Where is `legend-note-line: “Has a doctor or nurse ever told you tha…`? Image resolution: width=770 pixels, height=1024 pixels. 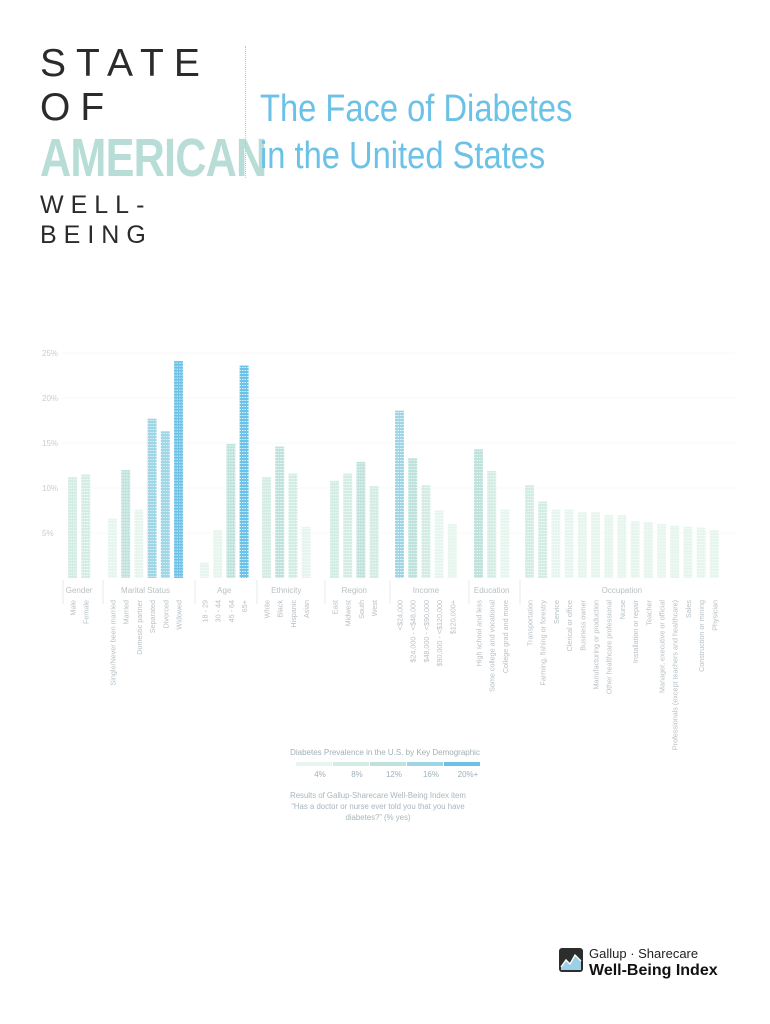 legend-note-line: “Has a doctor or nurse ever told you tha… is located at coordinates (377, 806).